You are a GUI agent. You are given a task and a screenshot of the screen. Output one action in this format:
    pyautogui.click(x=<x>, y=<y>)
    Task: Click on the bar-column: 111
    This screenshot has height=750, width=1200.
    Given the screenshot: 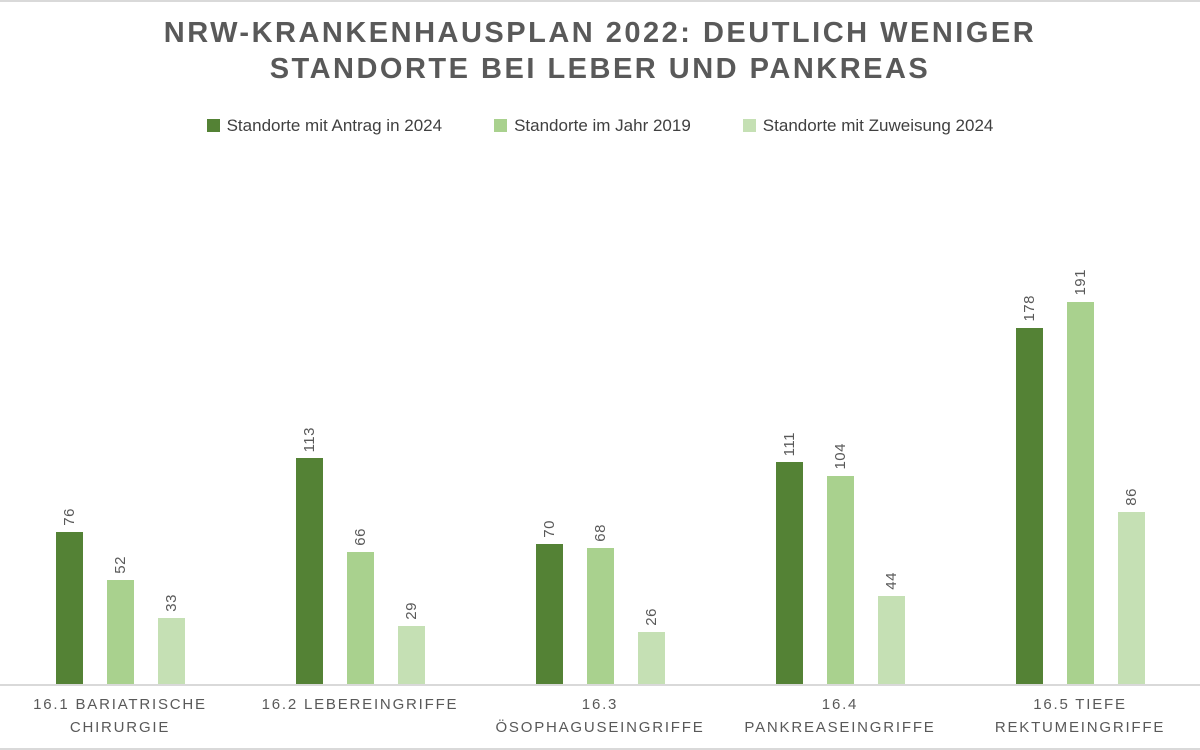 What is the action you would take?
    pyautogui.click(x=789, y=557)
    